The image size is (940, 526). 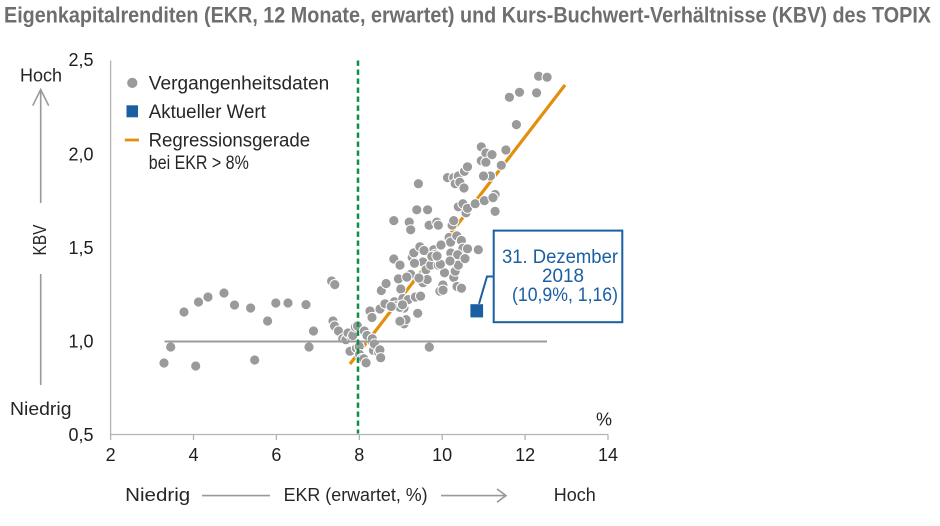 What do you see at coordinates (560, 257) in the screenshot?
I see `svg-text: 31. Dezember` at bounding box center [560, 257].